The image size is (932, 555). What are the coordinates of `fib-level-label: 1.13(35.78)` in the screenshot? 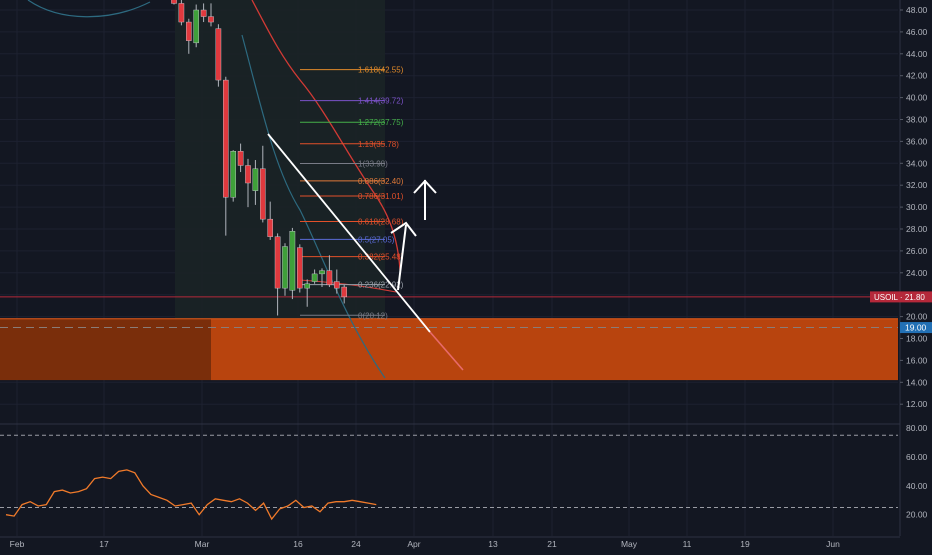 It's located at (378, 144).